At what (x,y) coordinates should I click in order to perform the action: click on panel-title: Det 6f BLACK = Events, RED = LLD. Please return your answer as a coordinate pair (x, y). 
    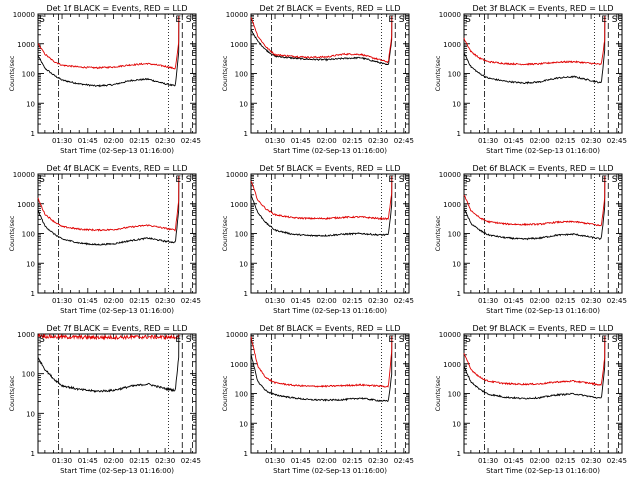
    Looking at the image, I should click on (542, 168).